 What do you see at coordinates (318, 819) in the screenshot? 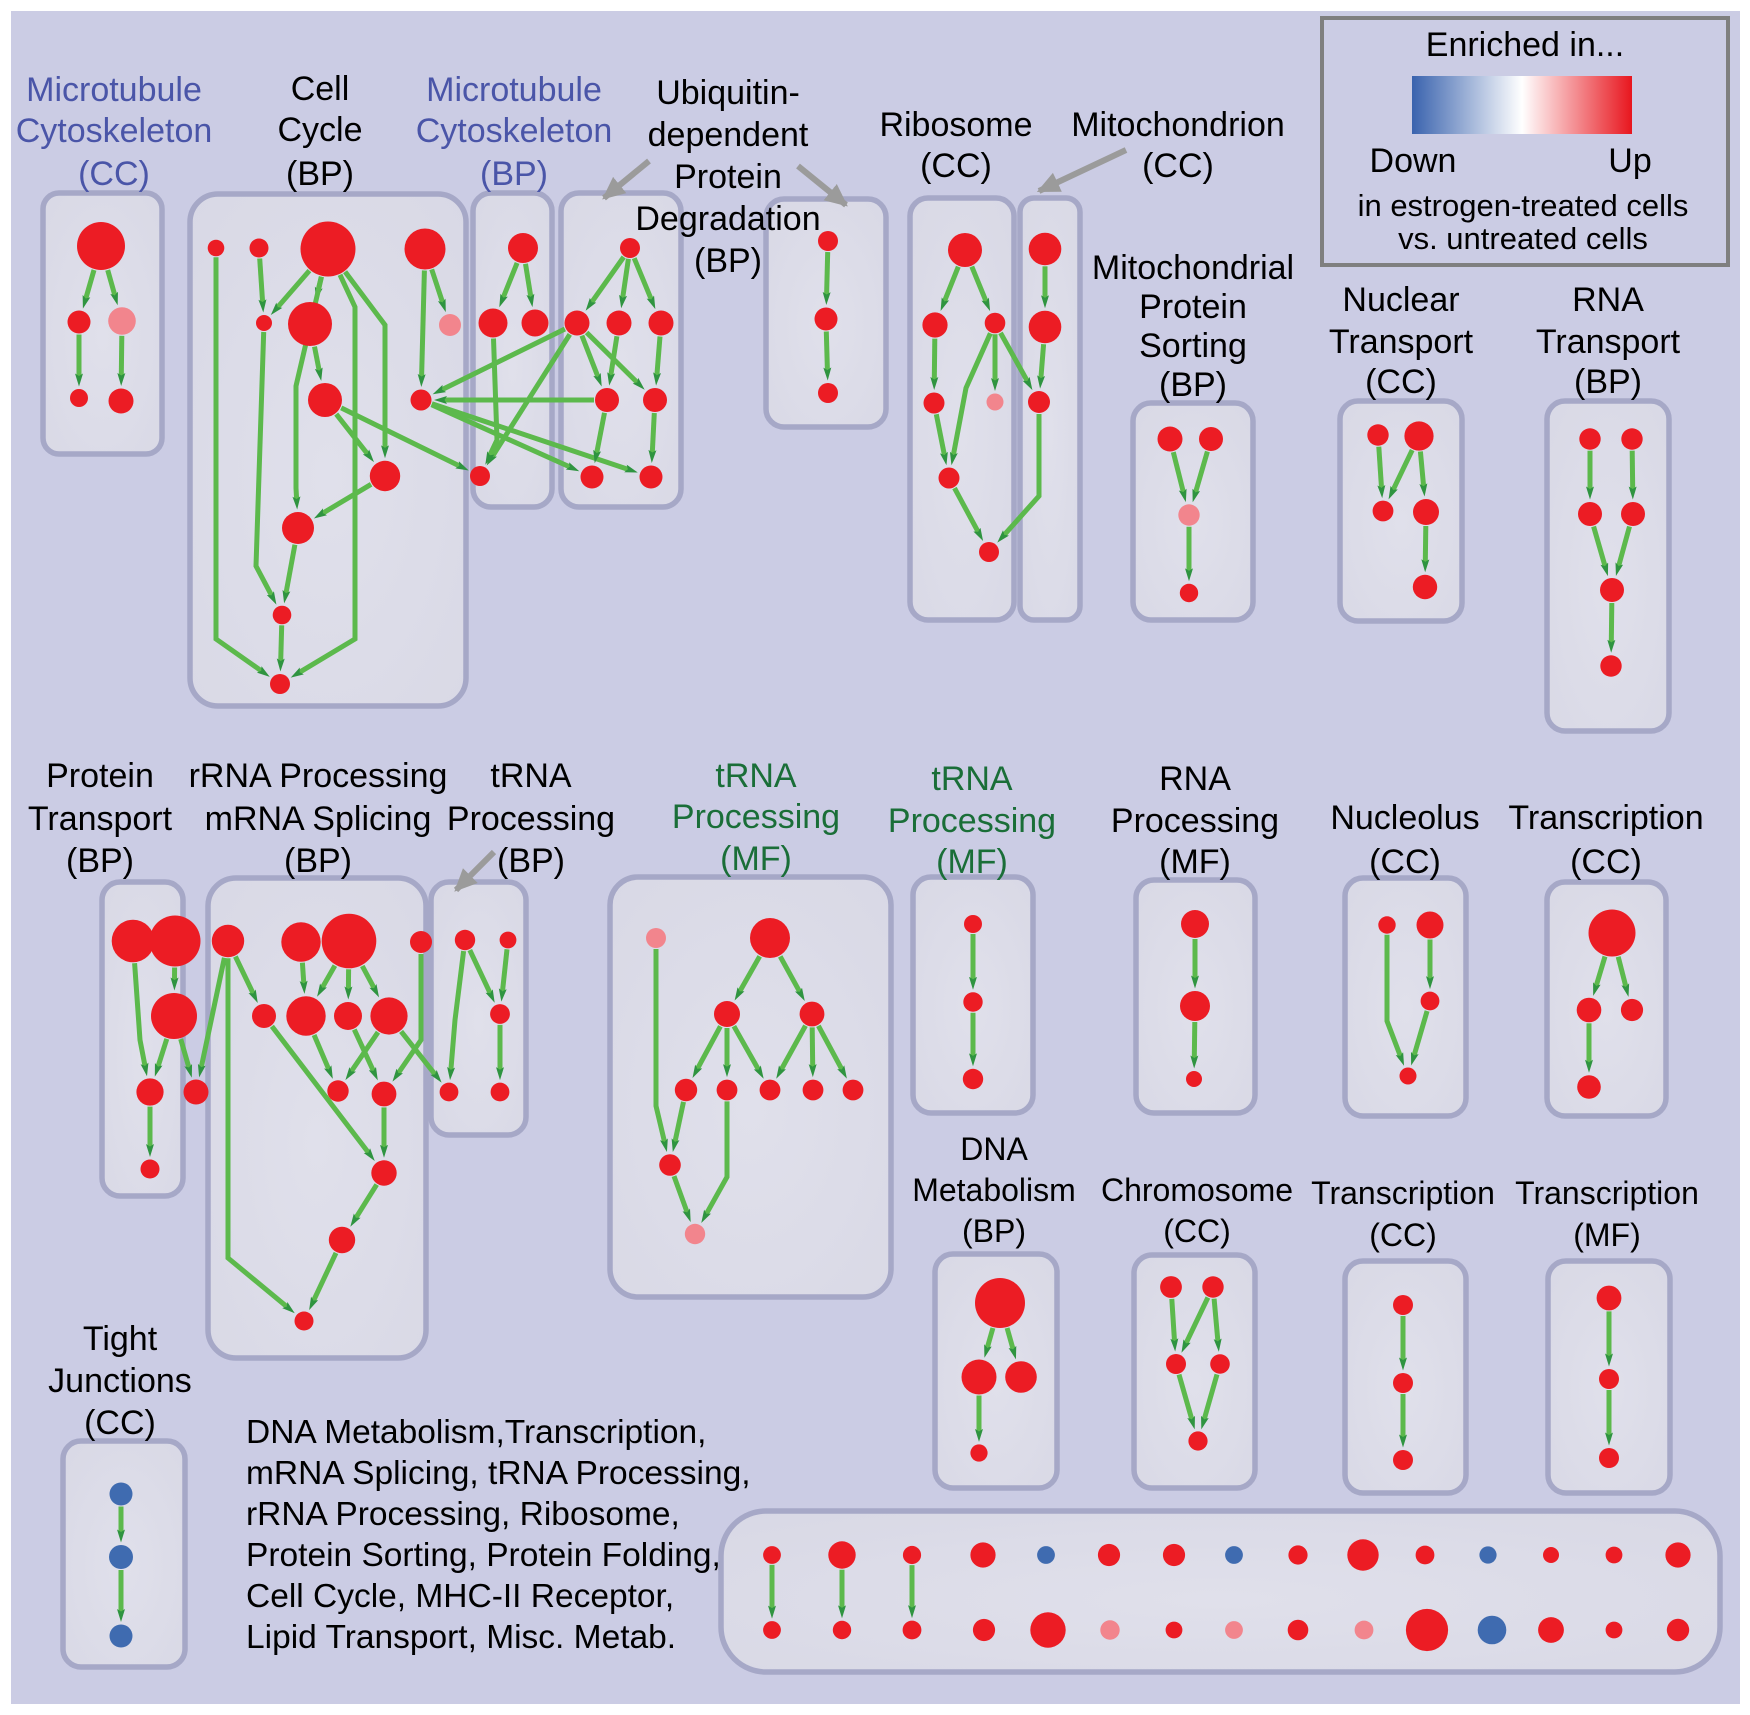
I see `svg-text: mRNA Splicing` at bounding box center [318, 819].